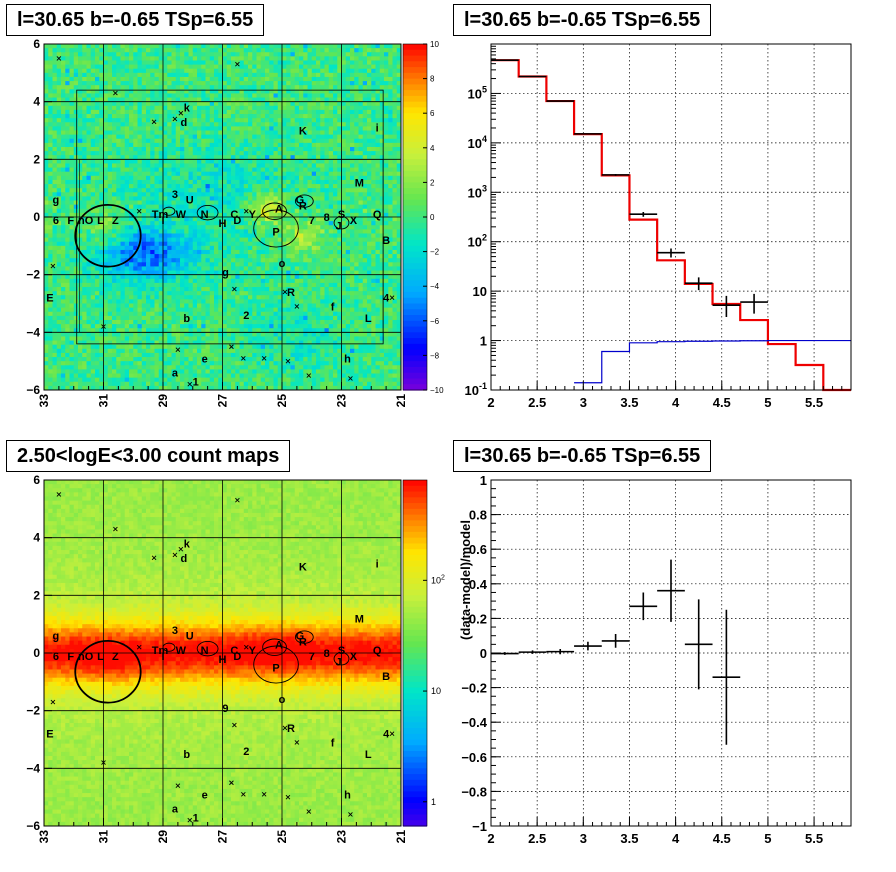 Image resolution: width=896 pixels, height=872 pixels. I want to click on source-label: B, so click(386, 677).